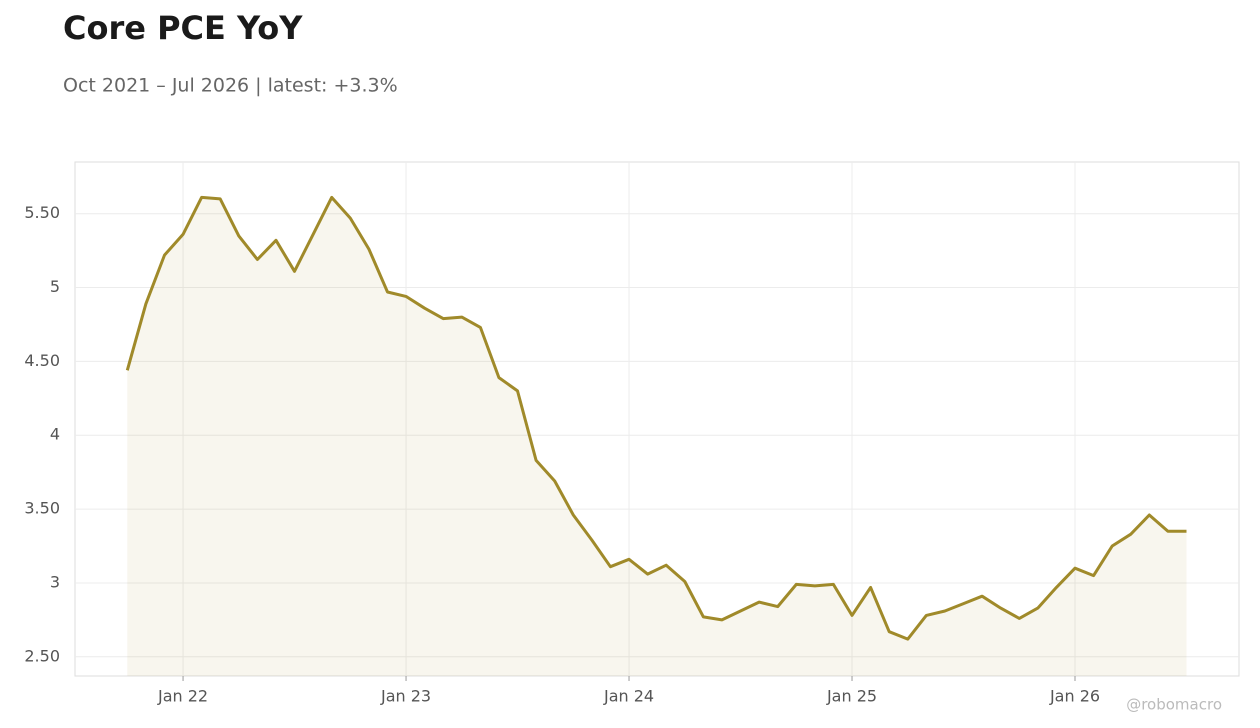 This screenshot has height=728, width=1260. What do you see at coordinates (230, 86) in the screenshot?
I see `chart-subtitle: Oct 2021 – Jul 2026 | latest: +3.3%` at bounding box center [230, 86].